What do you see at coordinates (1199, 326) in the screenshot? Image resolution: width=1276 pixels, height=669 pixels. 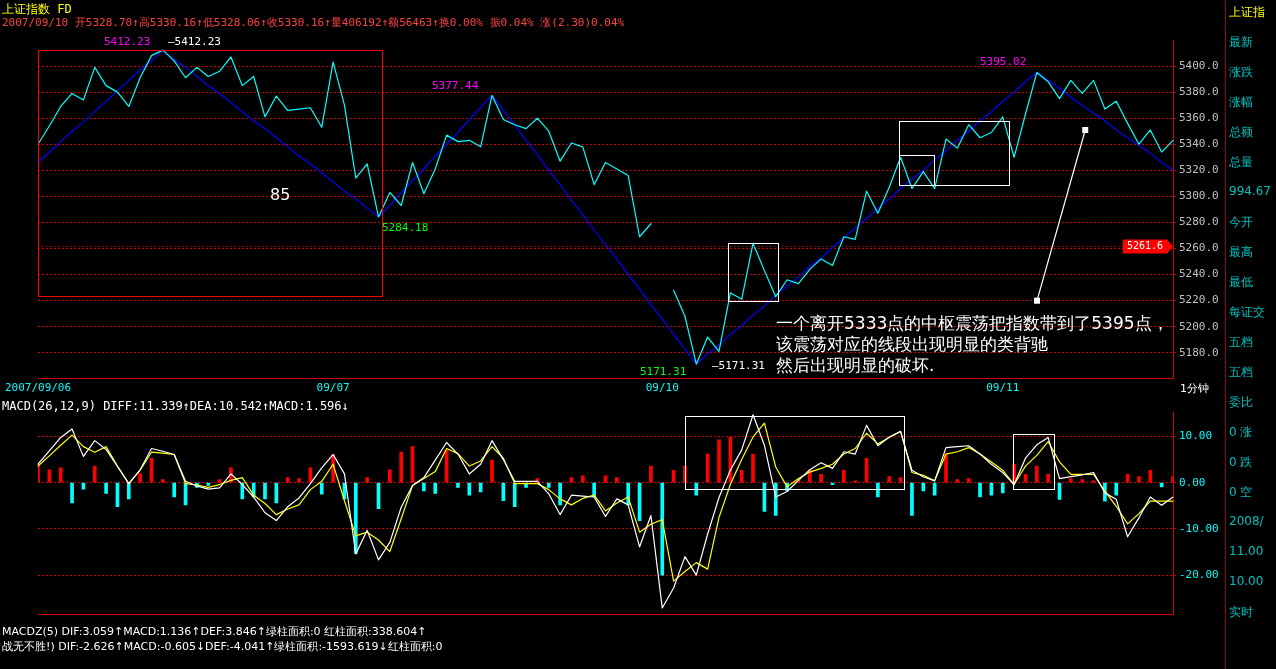 I see `y-tick-label: 5200.0` at bounding box center [1199, 326].